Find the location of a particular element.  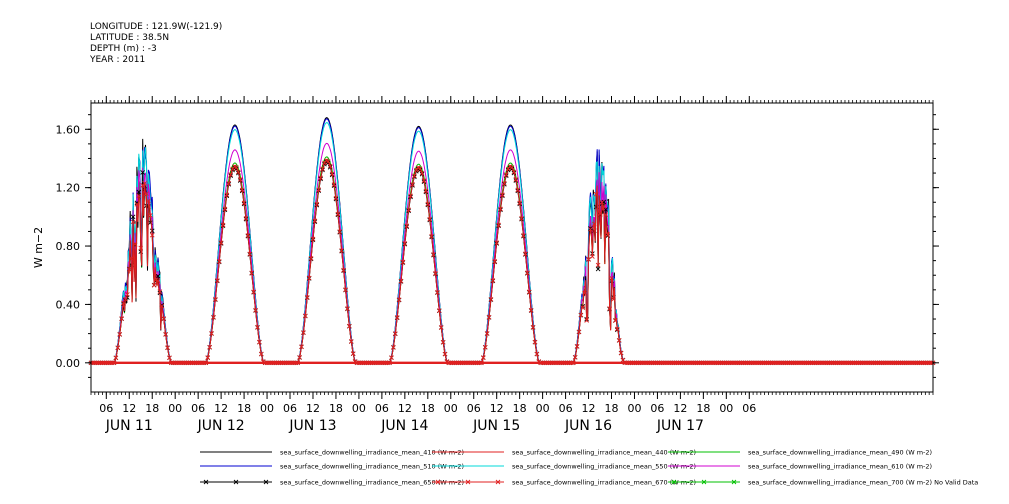

day-label: JUN 14 is located at coordinates (404, 426).